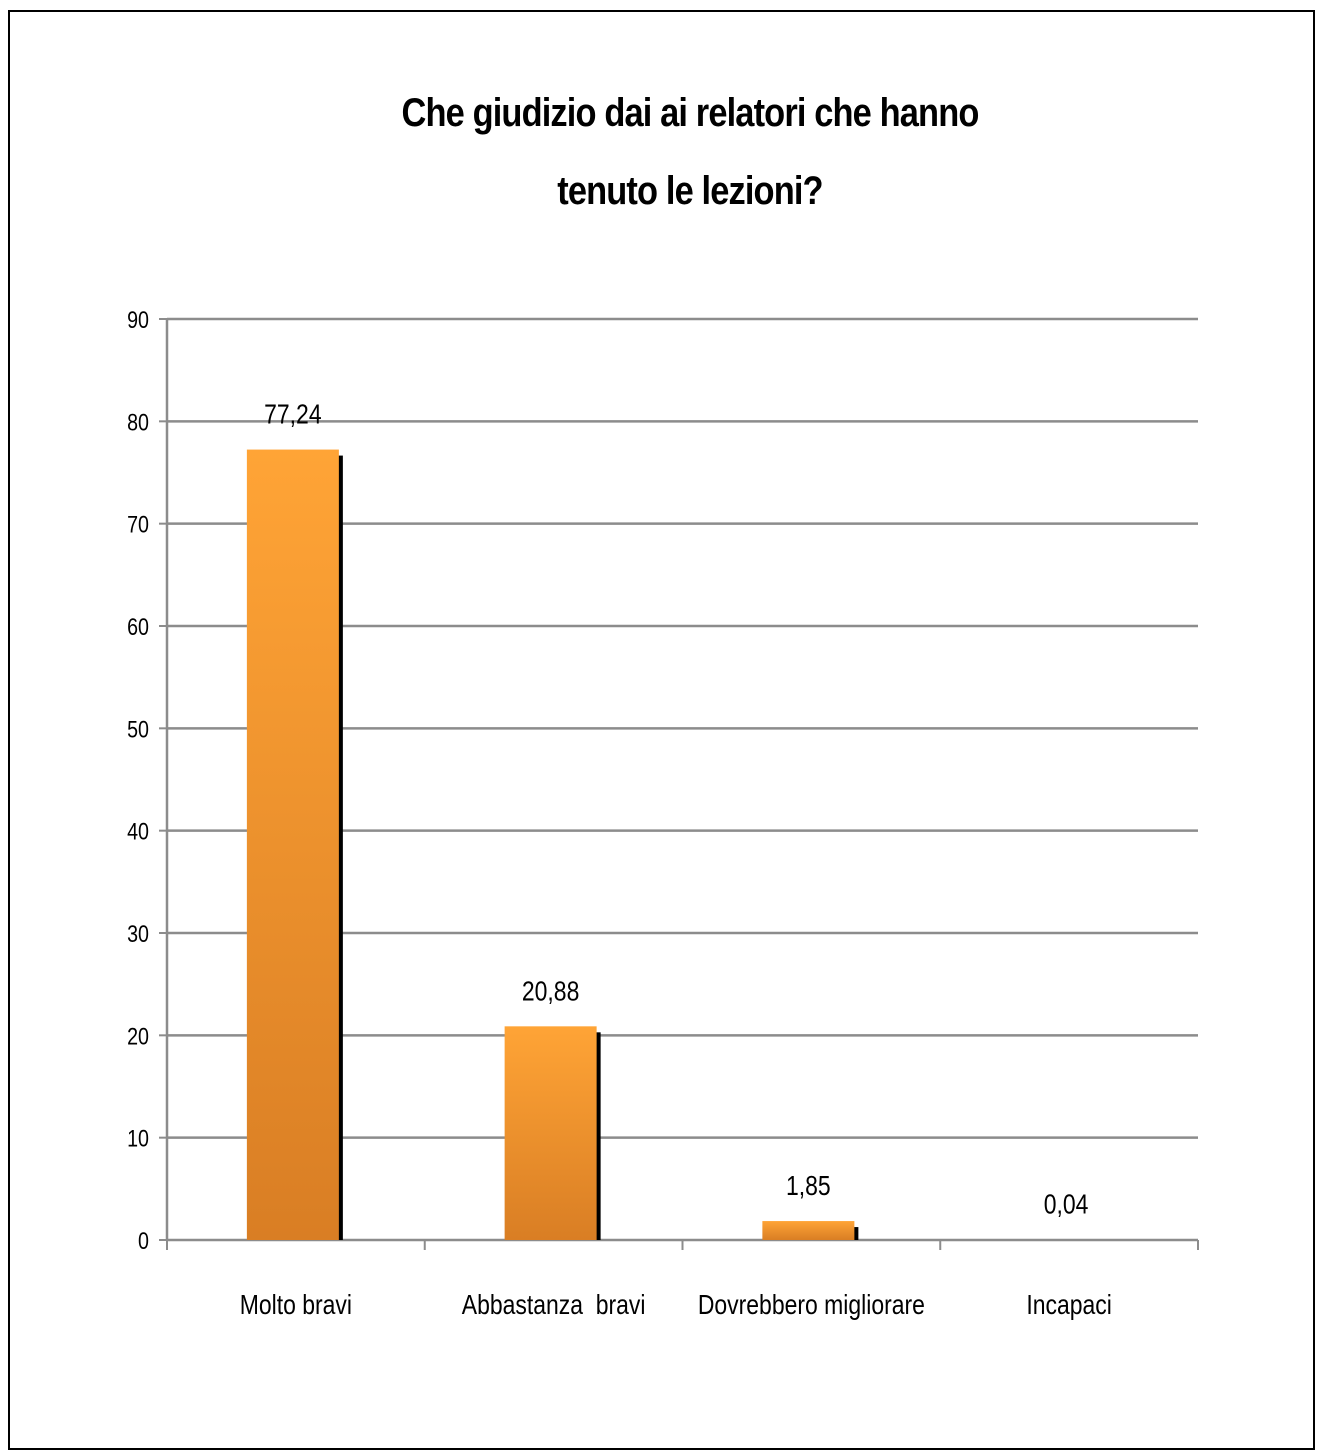 This screenshot has height=1450, width=1321. Describe the element at coordinates (143, 1240) in the screenshot. I see `y-tick-label: 0` at that location.